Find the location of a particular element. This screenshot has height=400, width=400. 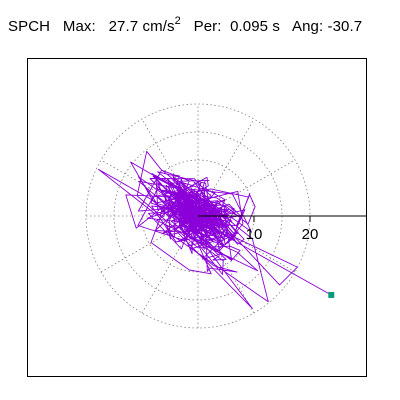

max-unit: cm/s is located at coordinates (158, 26).